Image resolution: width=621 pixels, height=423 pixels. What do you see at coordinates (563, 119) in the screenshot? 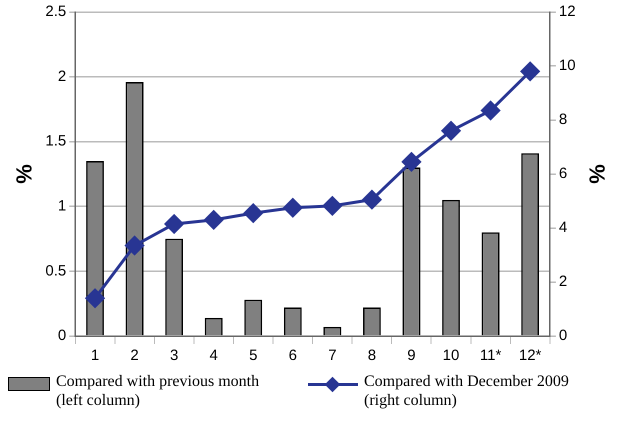
I see `y2-tick-label: 8` at bounding box center [563, 119].